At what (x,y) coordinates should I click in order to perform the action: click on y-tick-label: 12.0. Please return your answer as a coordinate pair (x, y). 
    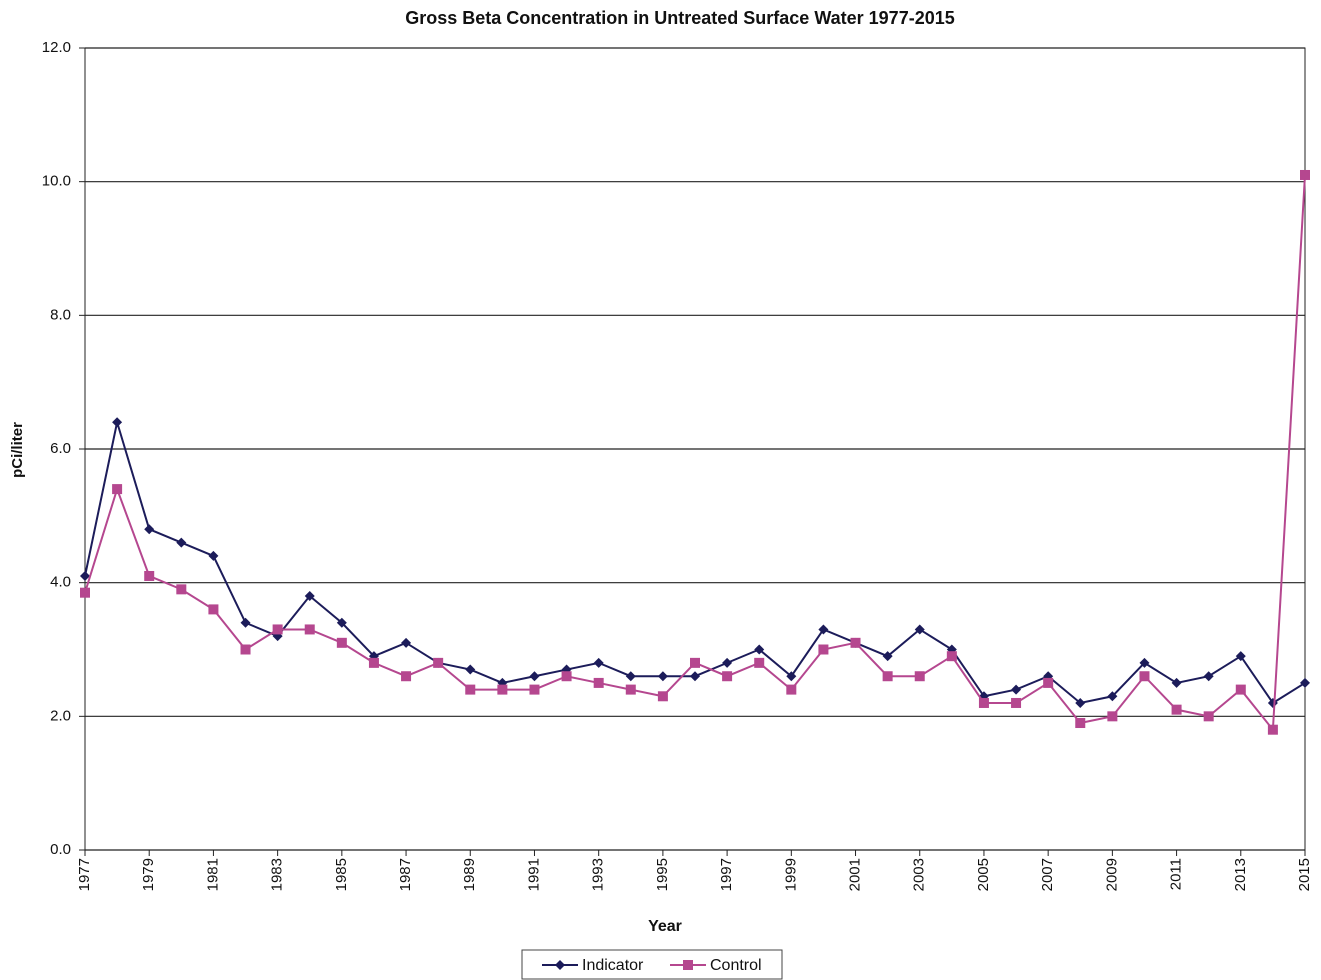
    Looking at the image, I should click on (56, 47).